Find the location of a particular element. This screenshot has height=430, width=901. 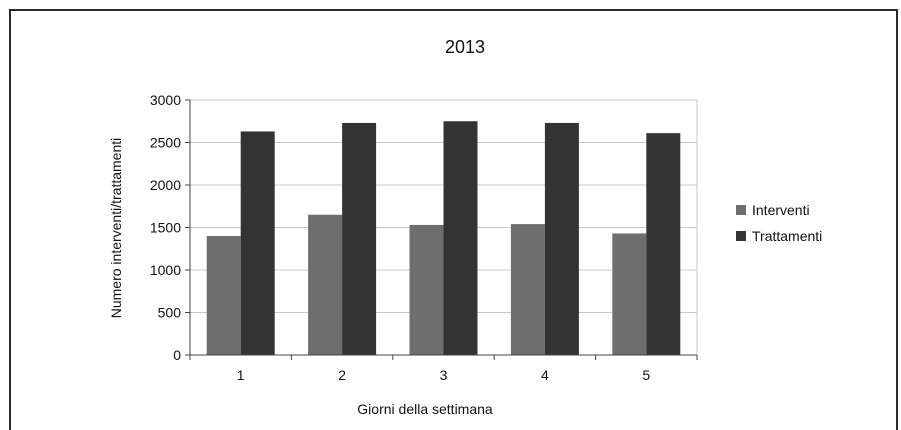

frame-border-top is located at coordinates (453, 10).